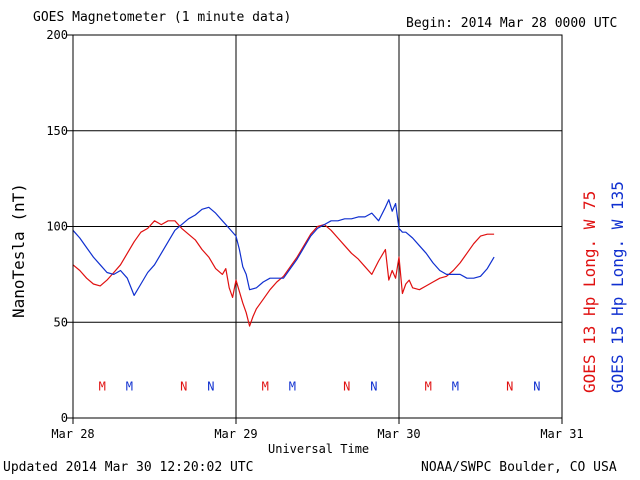 Image resolution: width=640 pixels, height=480 pixels. I want to click on y-tick-label: 100, so click(57, 227).